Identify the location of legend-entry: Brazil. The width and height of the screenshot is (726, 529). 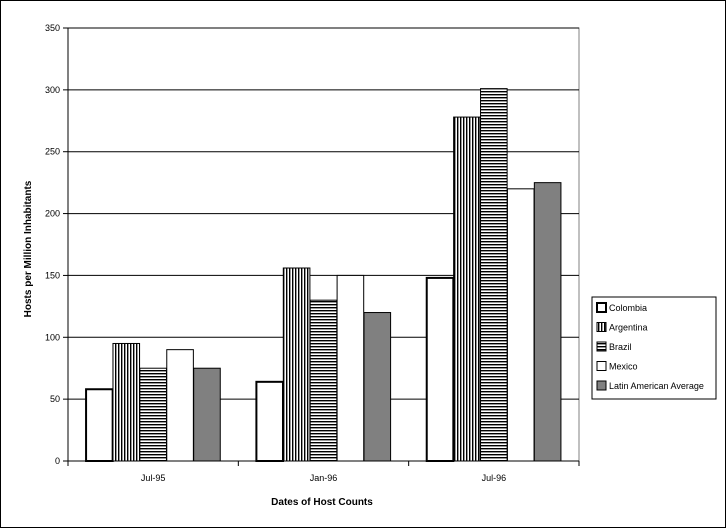
(620, 347).